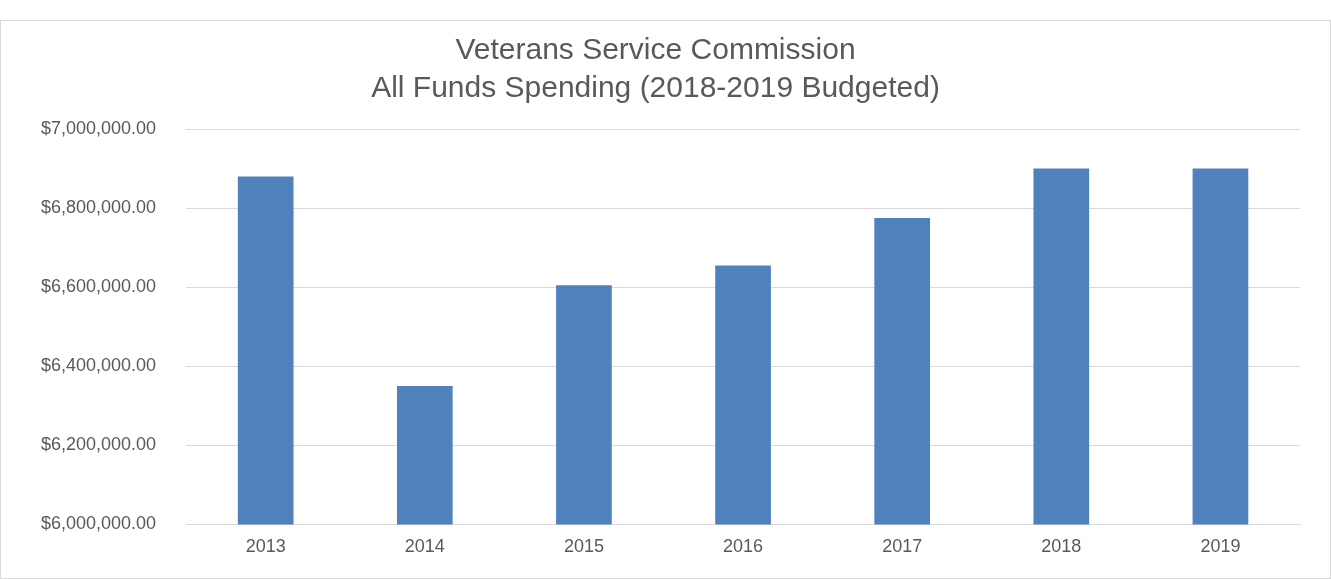  What do you see at coordinates (583, 546) in the screenshot?
I see `x-tick-label: 2015` at bounding box center [583, 546].